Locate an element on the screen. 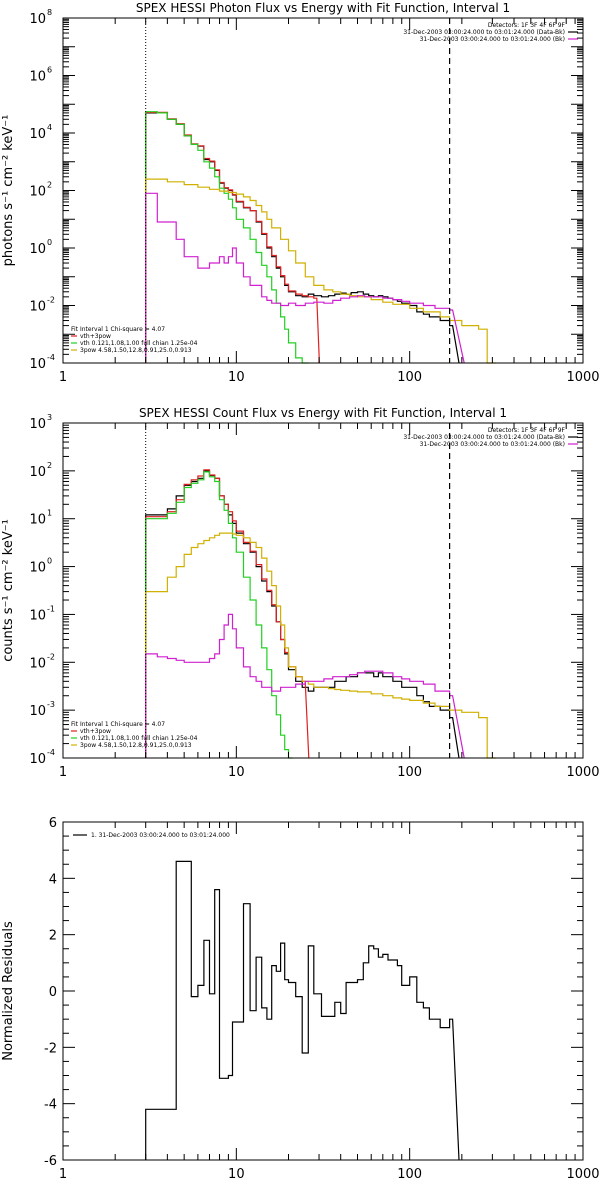 This screenshot has height=1200, width=600. y-tick-label: 6 is located at coordinates (53, 823).